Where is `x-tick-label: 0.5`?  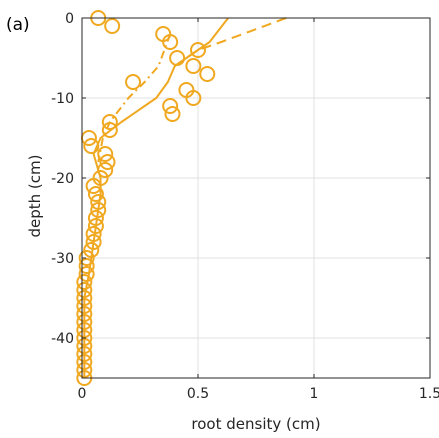 x-tick-label: 0.5 is located at coordinates (198, 394).